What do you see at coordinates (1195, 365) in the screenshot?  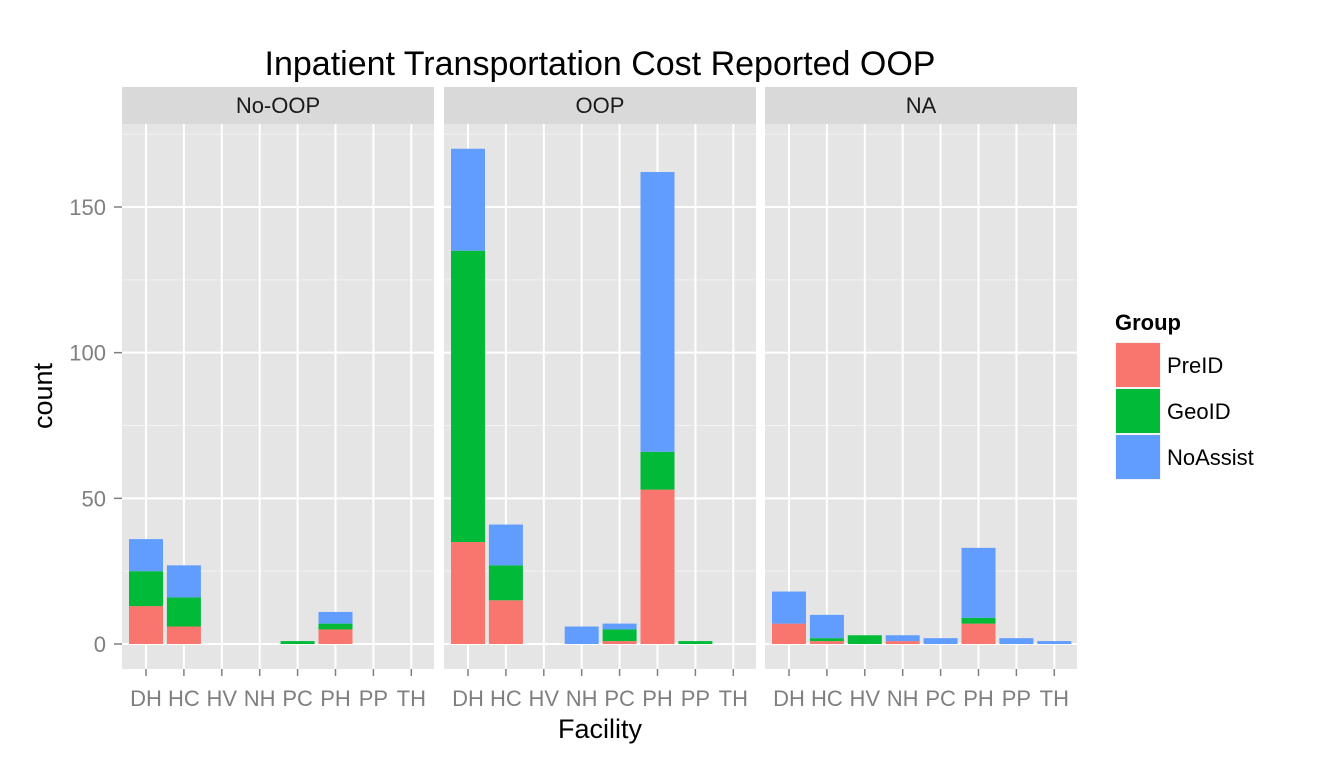 I see `legend-label-preid: PreID` at bounding box center [1195, 365].